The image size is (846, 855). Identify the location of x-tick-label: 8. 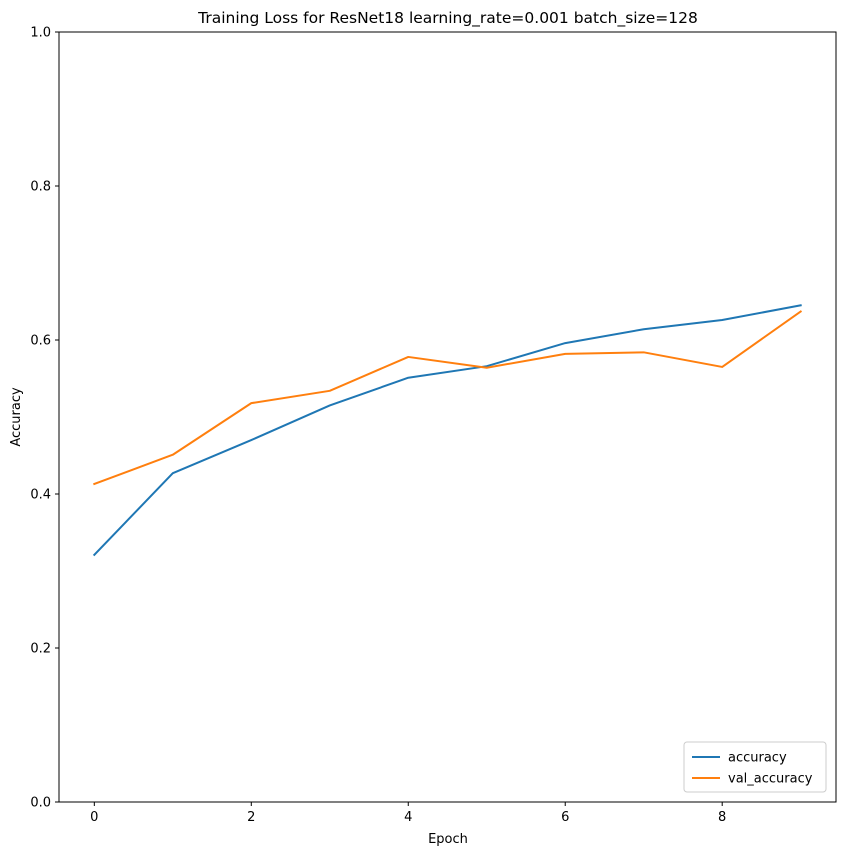
(722, 817).